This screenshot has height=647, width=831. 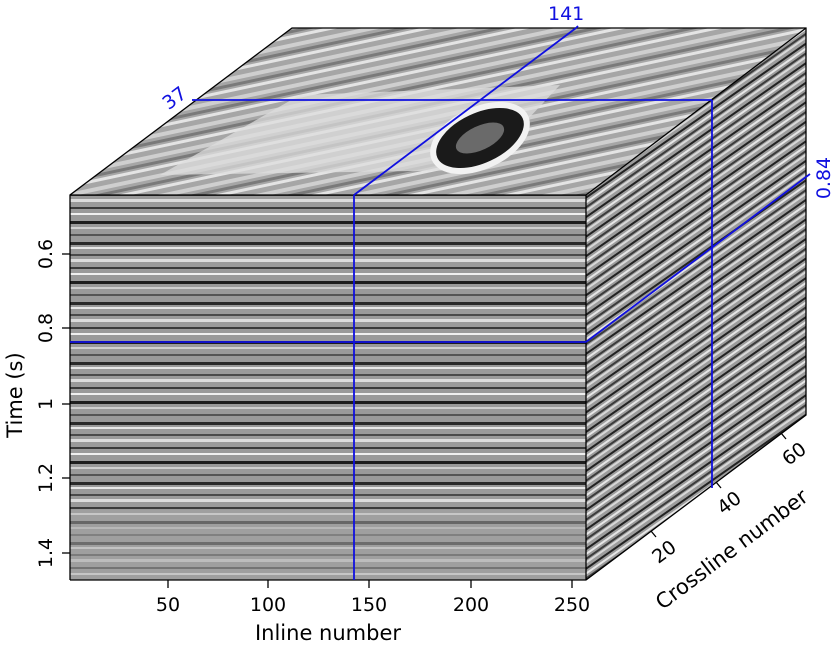 What do you see at coordinates (46, 404) in the screenshot?
I see `time-tick: 1` at bounding box center [46, 404].